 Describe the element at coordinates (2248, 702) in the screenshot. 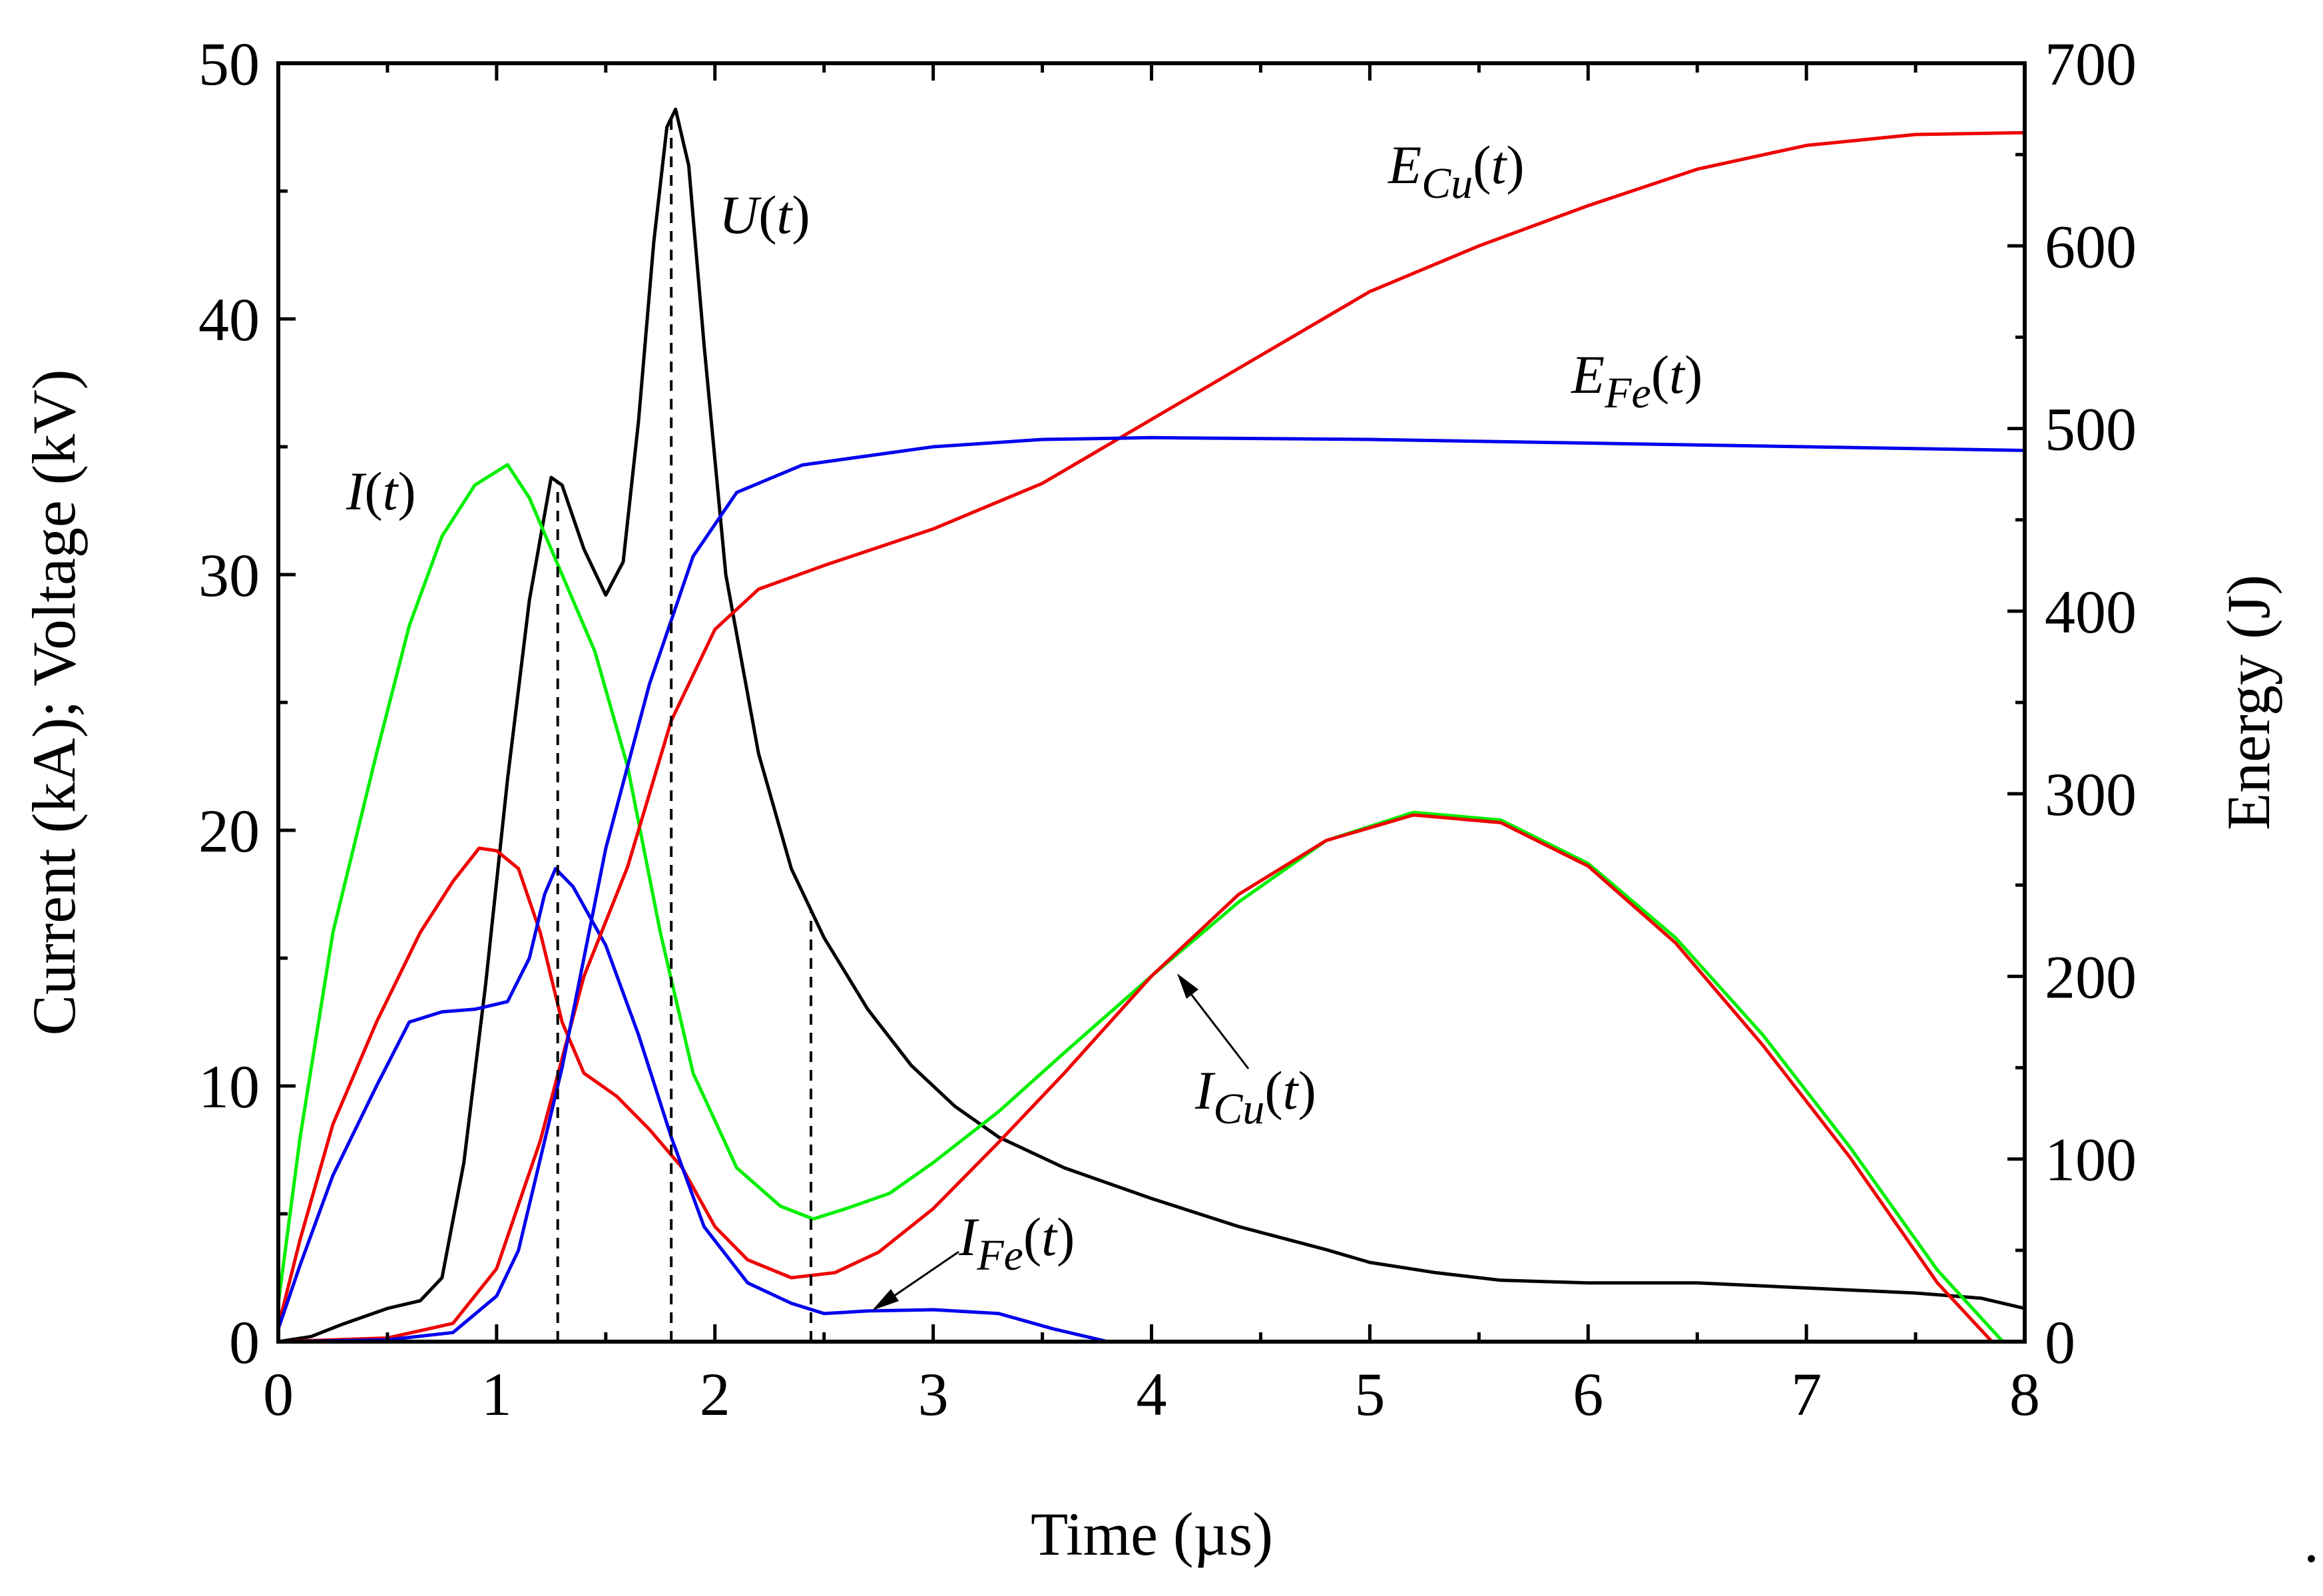

I see `y-axis-right-title: Energy (J)` at that location.